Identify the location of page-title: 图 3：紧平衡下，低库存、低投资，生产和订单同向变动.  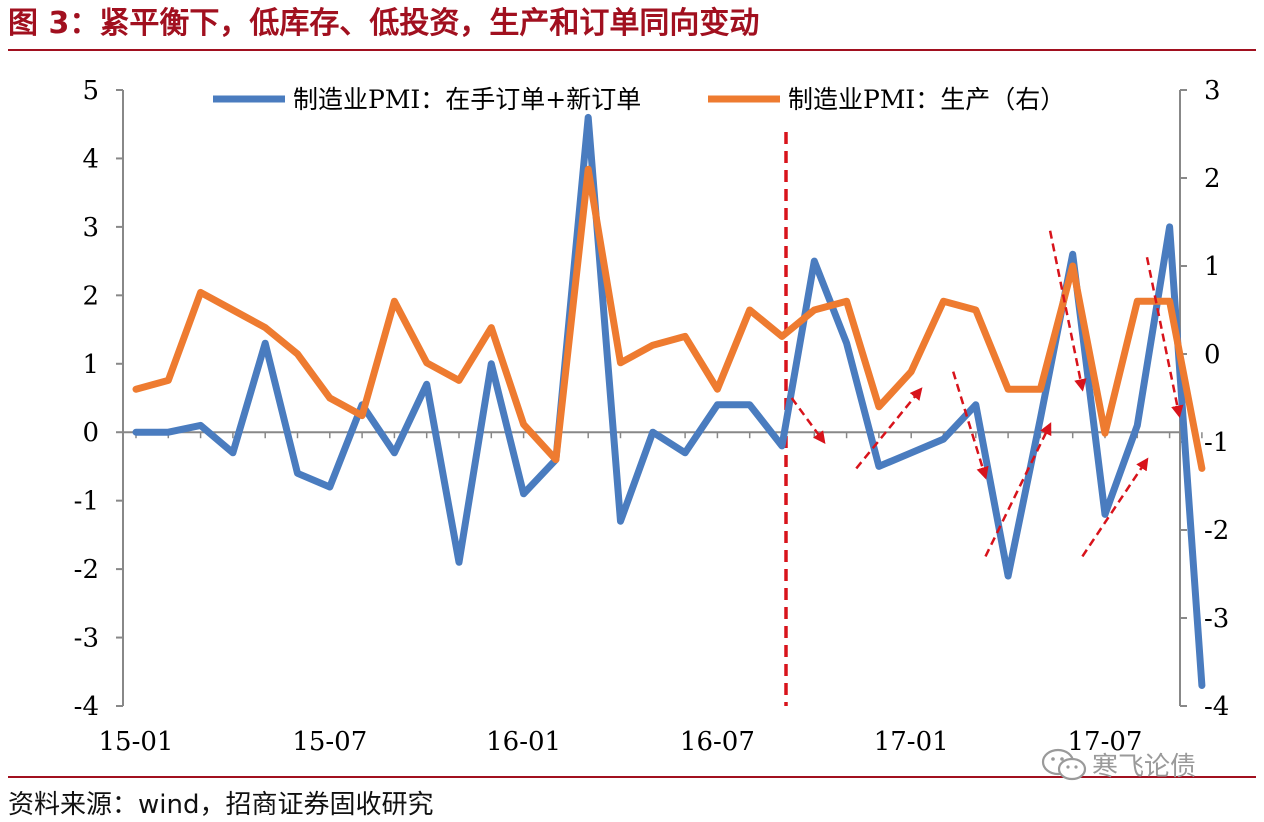
(384, 23).